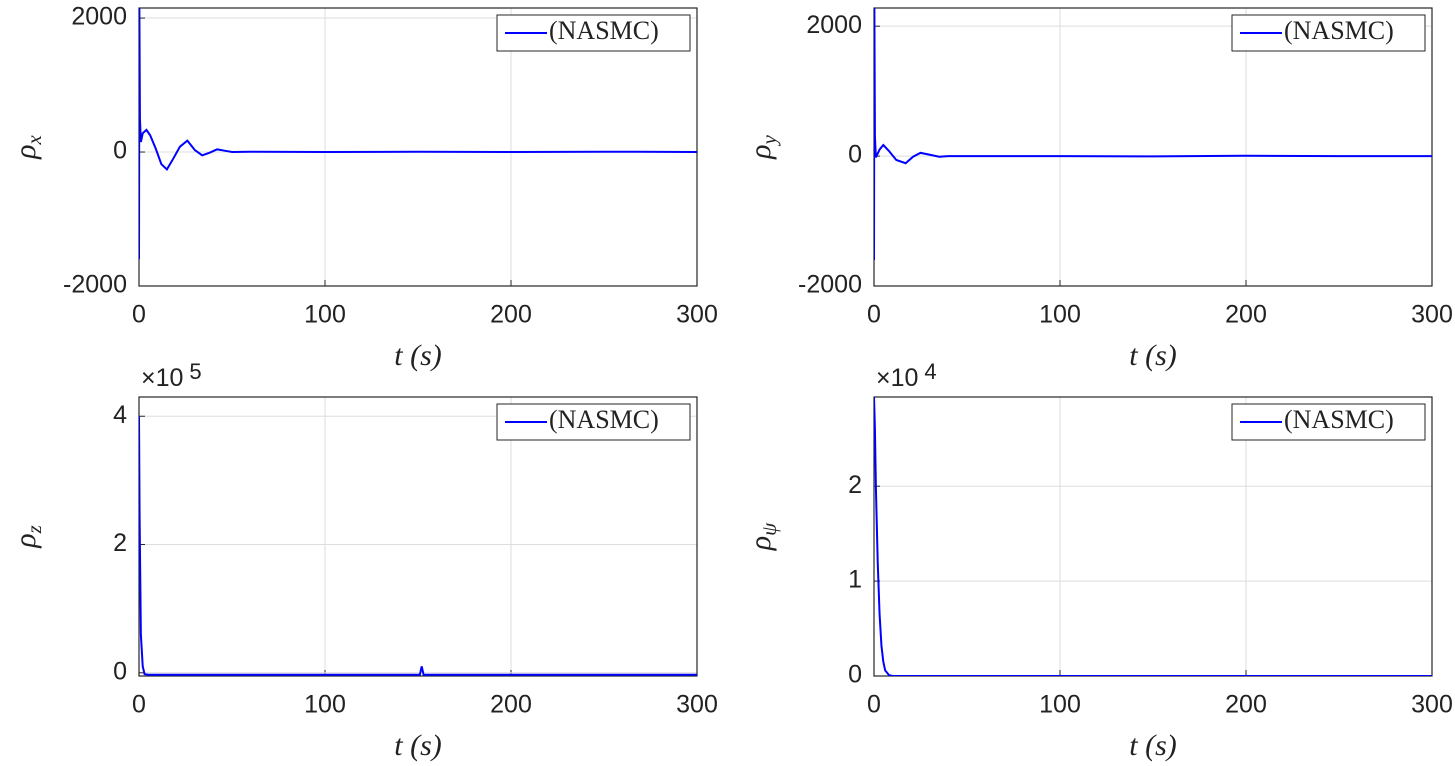 This screenshot has height=766, width=1455. I want to click on y-label-subscript: y, so click(769, 140).